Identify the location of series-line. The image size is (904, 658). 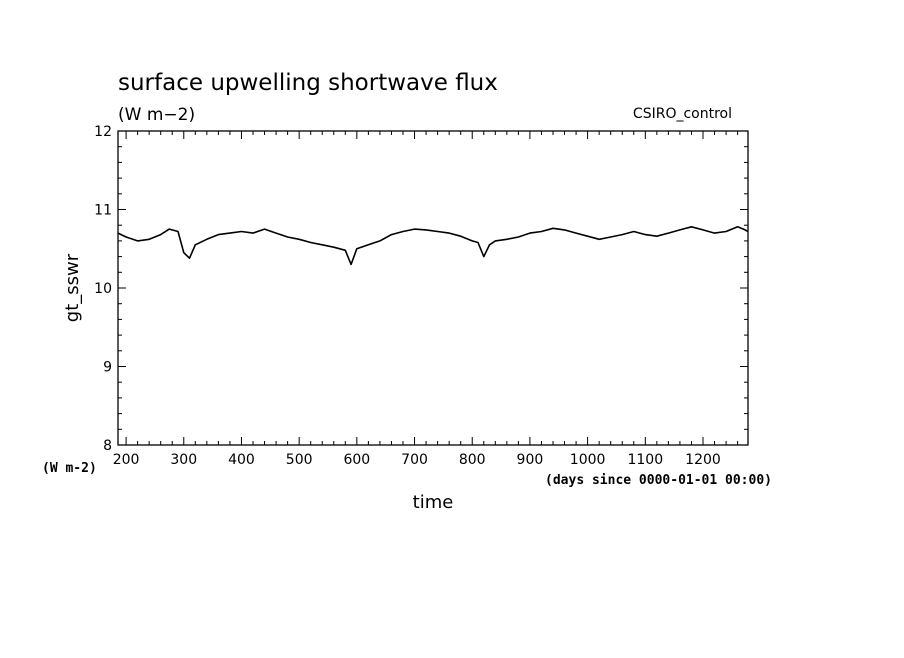
(433, 246).